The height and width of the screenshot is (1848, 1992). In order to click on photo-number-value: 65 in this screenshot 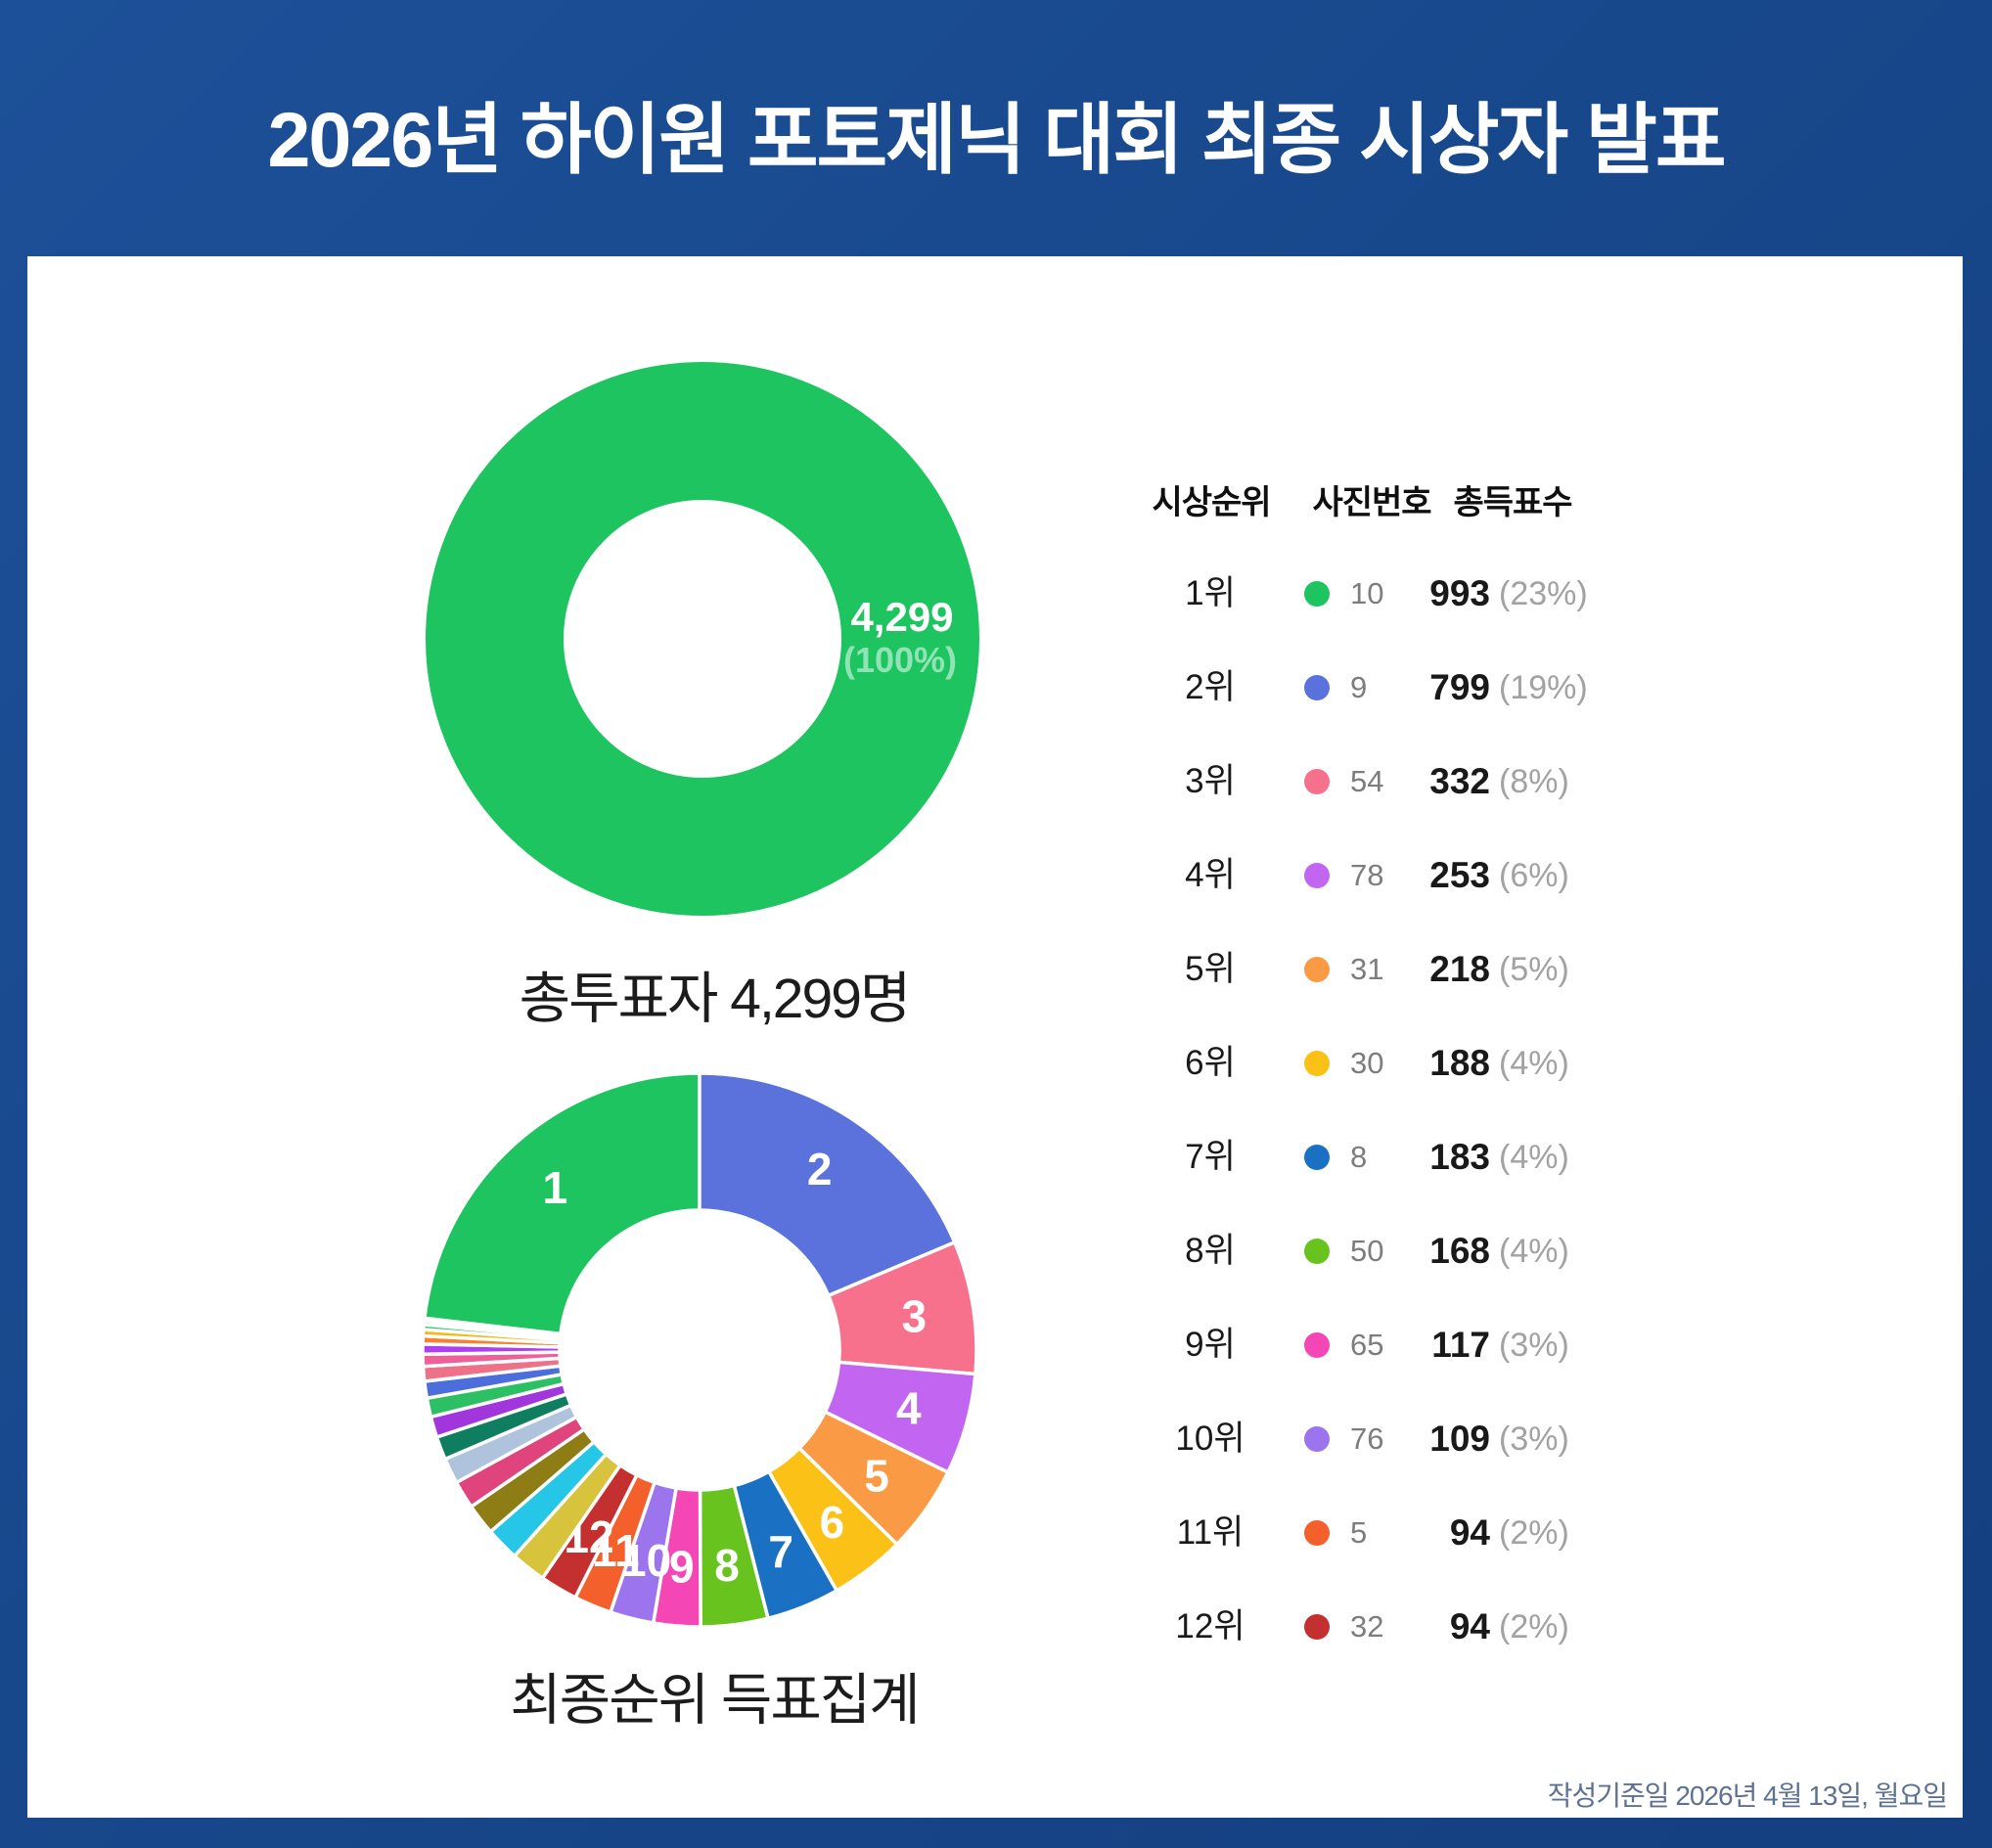, I will do `click(1367, 1345)`.